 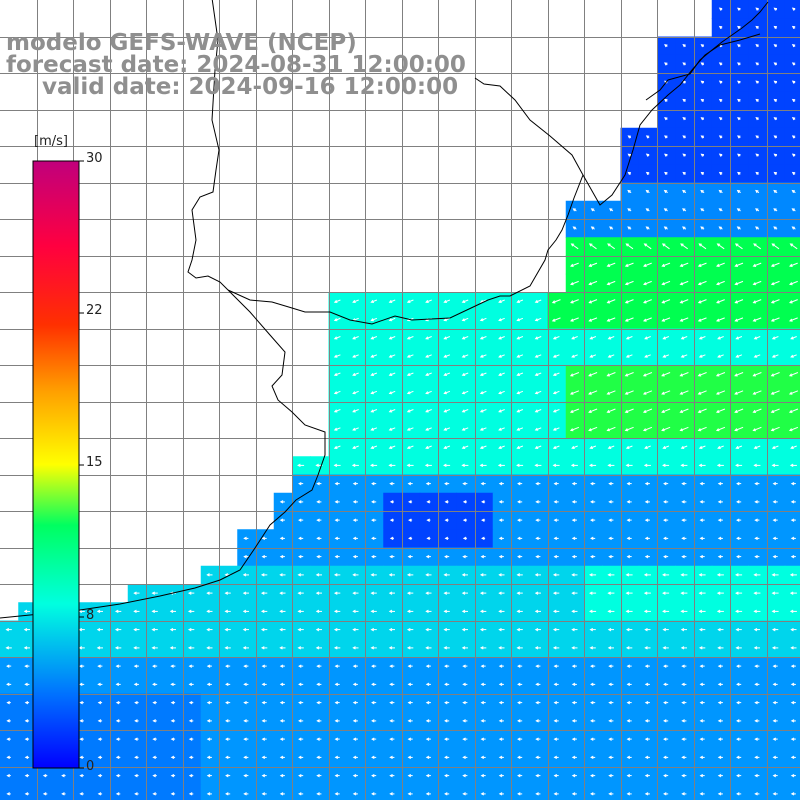 What do you see at coordinates (94, 158) in the screenshot?
I see `colorbar-tick-30: 30` at bounding box center [94, 158].